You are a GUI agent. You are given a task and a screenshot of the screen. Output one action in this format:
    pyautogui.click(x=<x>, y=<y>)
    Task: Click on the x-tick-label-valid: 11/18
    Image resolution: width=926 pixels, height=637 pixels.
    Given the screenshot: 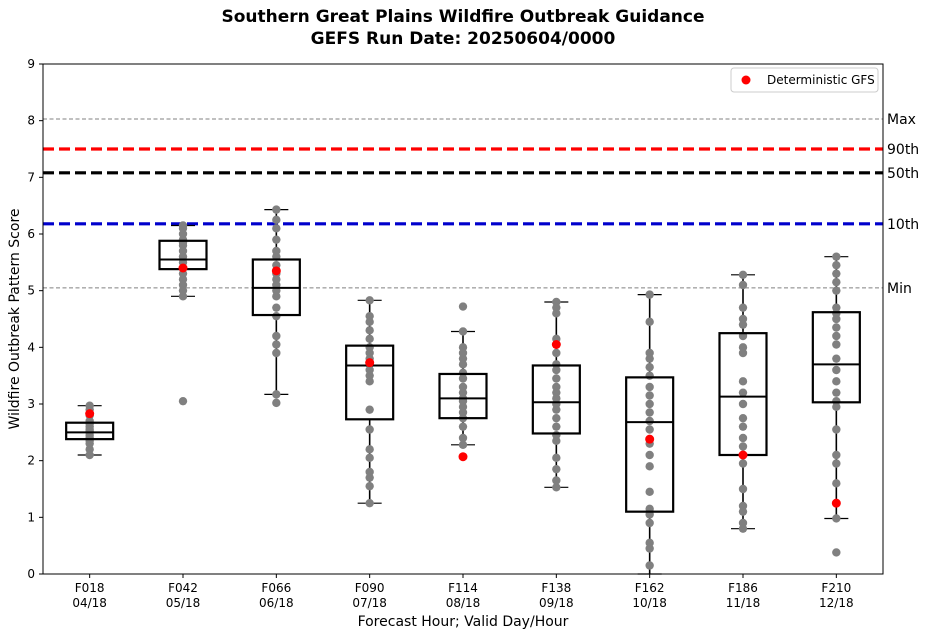 What is the action you would take?
    pyautogui.click(x=743, y=603)
    